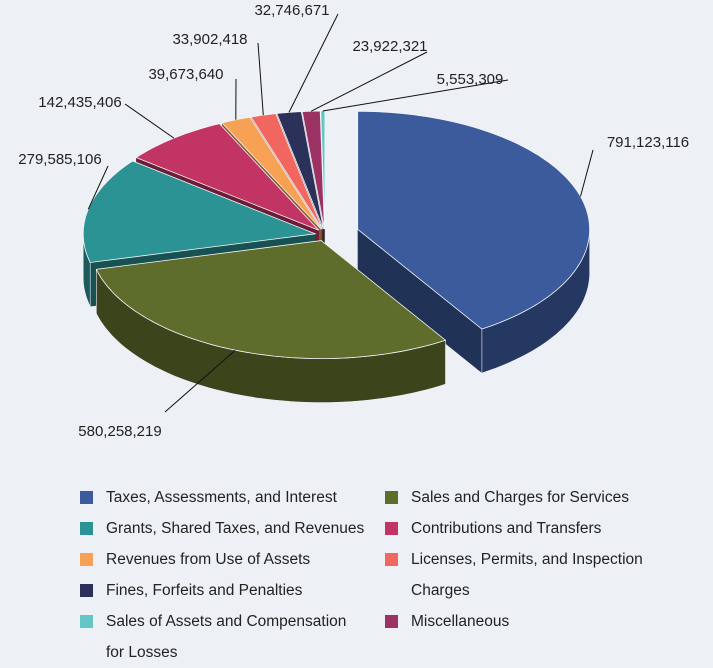 Image resolution: width=713 pixels, height=668 pixels. Describe the element at coordinates (236, 559) in the screenshot. I see `legend-label: Revenues from Use of Assets` at that location.